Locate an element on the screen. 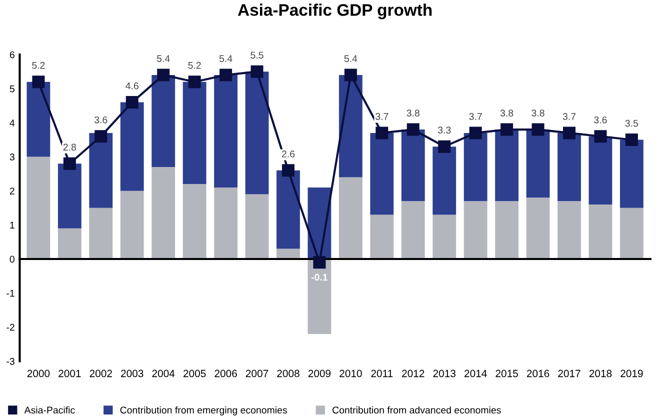  x-tick-label: 2007 is located at coordinates (257, 374).